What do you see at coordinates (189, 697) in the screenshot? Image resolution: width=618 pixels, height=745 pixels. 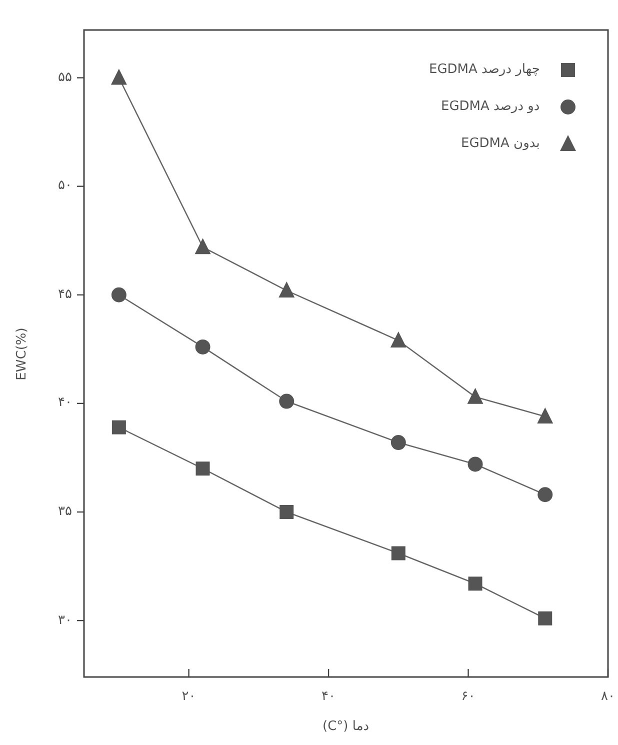 I see `x-tick-label: ۲۰` at bounding box center [189, 697].